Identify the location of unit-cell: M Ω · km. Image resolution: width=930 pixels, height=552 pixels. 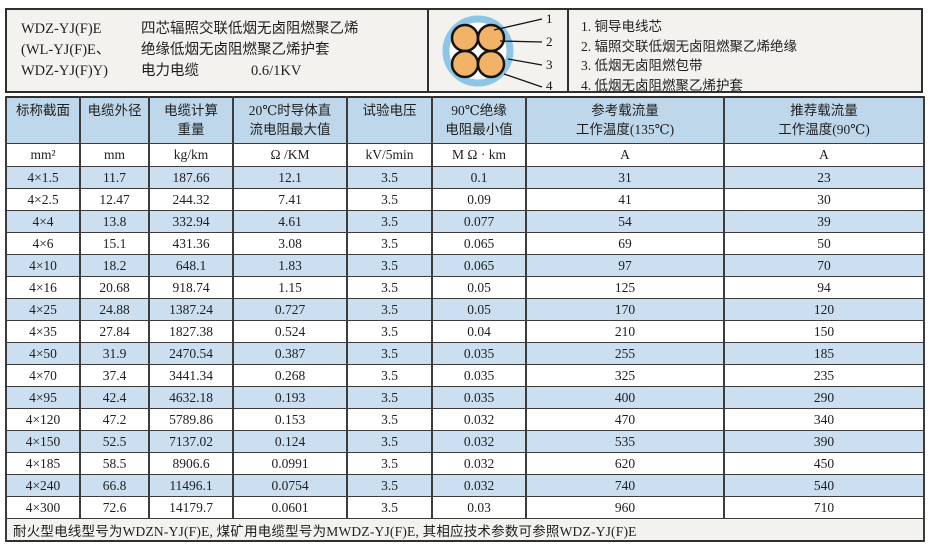
(479, 155).